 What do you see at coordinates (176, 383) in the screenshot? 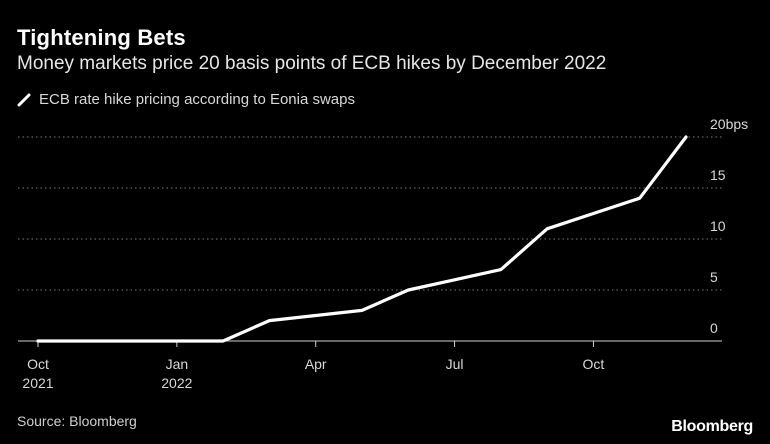
I see `x-tick-sublabel: 2022` at bounding box center [176, 383].